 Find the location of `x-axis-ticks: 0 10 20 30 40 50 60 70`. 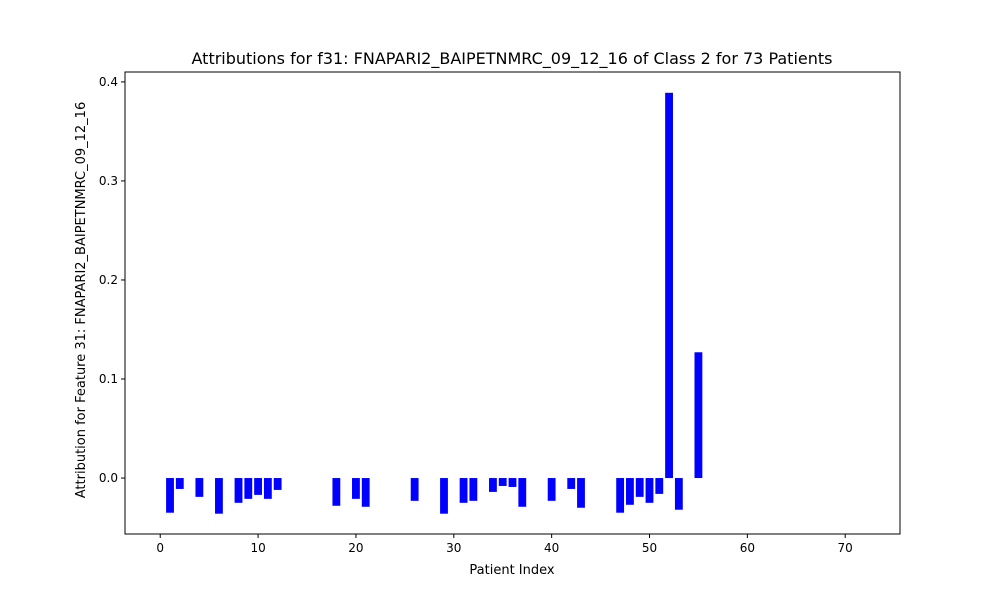

x-axis-ticks: 0 10 20 30 40 50 60 70 is located at coordinates (504, 544).